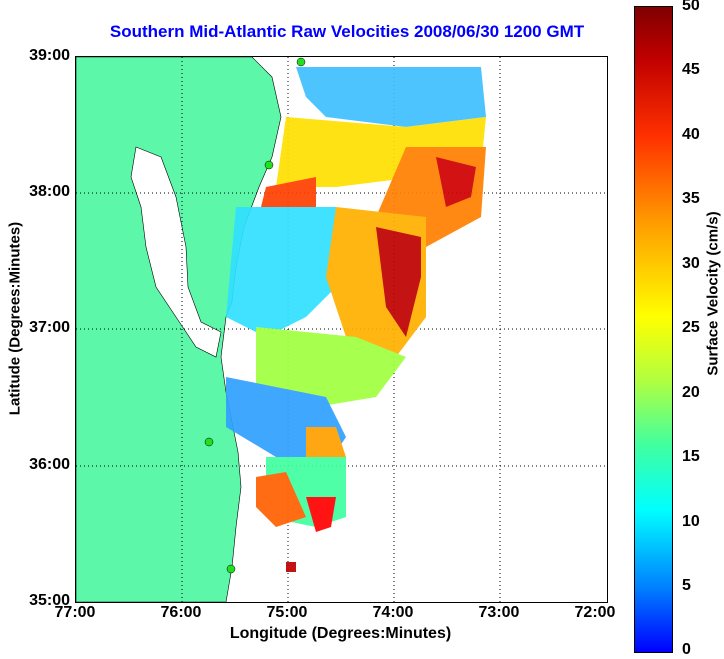 The height and width of the screenshot is (659, 724). What do you see at coordinates (49, 600) in the screenshot?
I see `y-tick-label: 35:00` at bounding box center [49, 600].